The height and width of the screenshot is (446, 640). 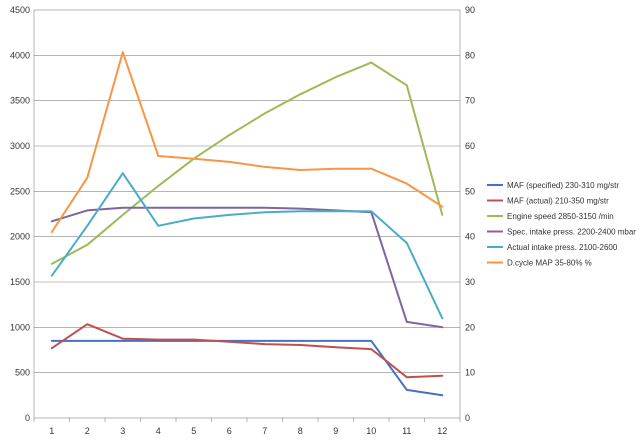 I want to click on legend-label: Actual intake press. 2100-2600, so click(x=562, y=247).